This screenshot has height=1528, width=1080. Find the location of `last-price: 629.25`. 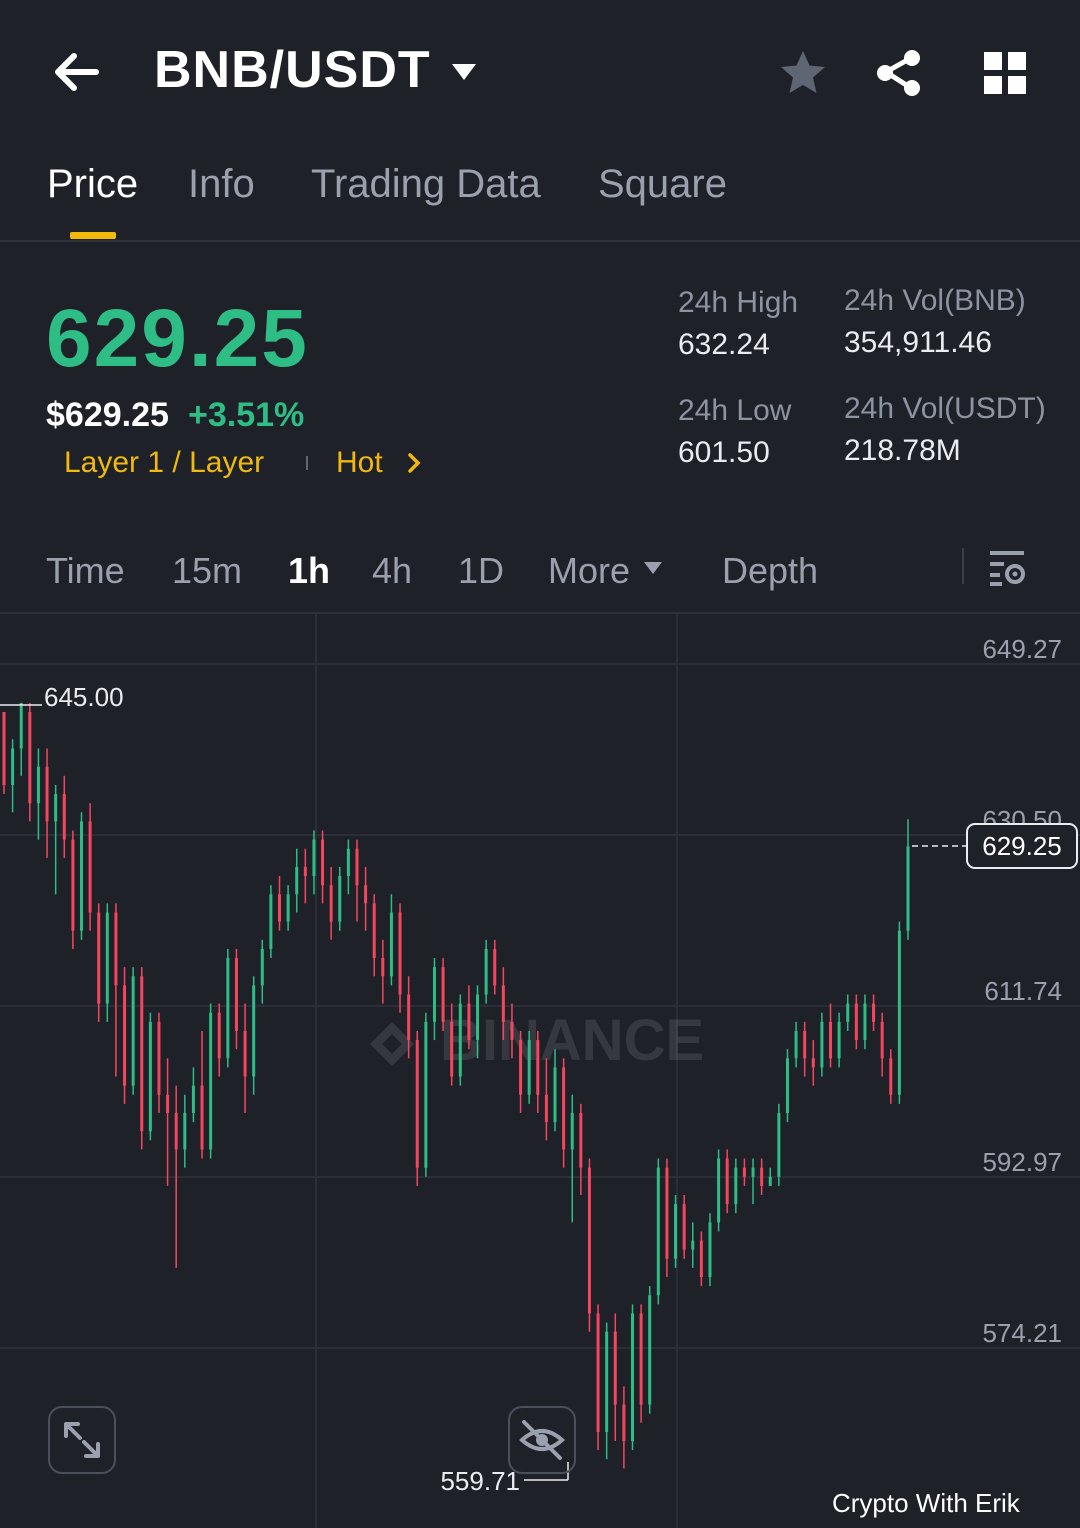

last-price: 629.25 is located at coordinates (177, 338).